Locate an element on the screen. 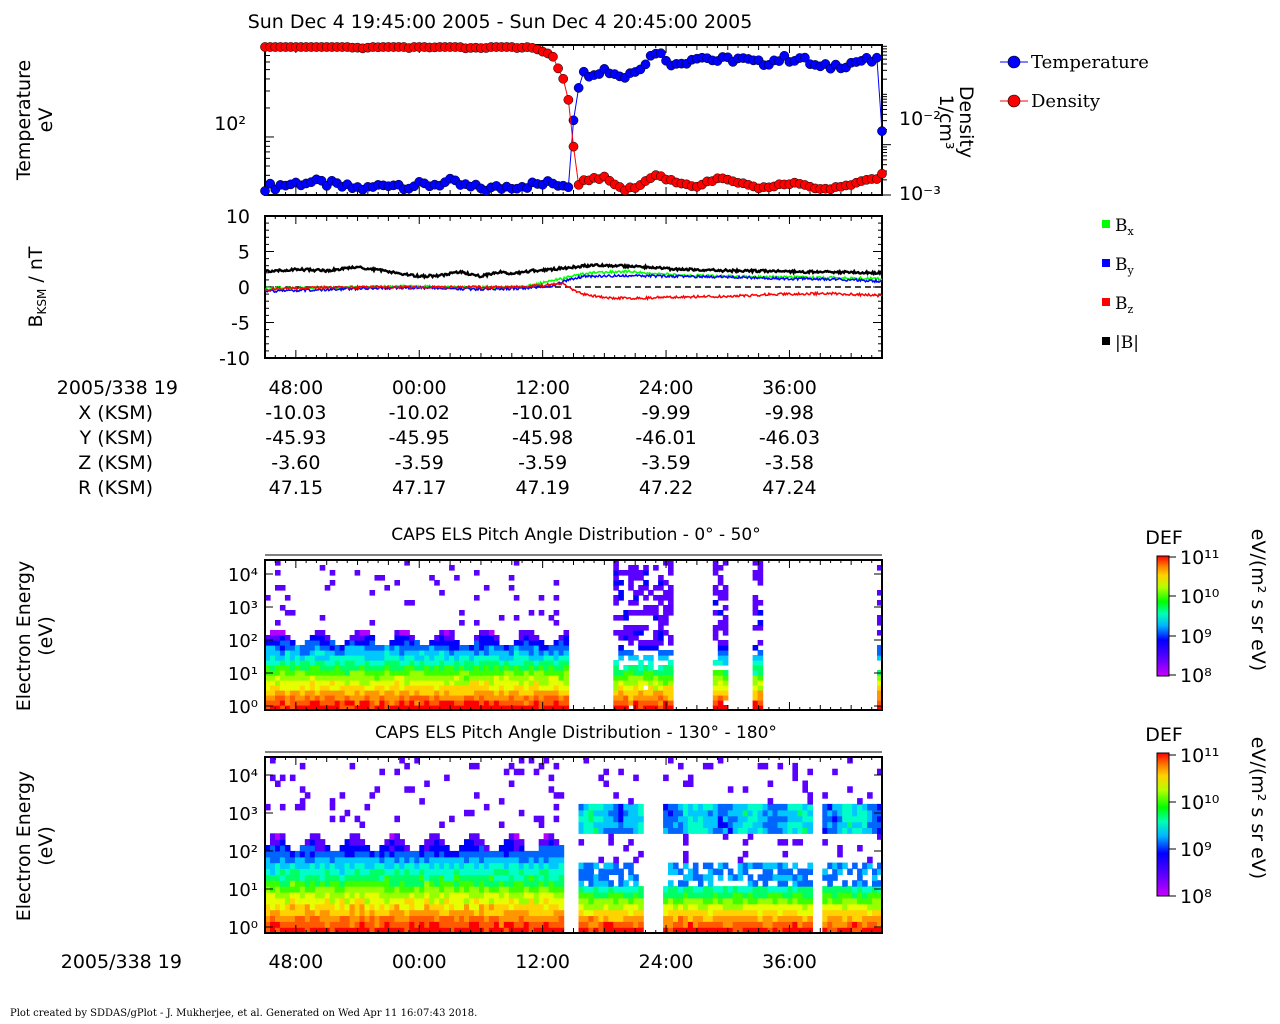 The width and height of the screenshot is (1280, 1024). panel1-left-tick-label: 10² is located at coordinates (230, 124).